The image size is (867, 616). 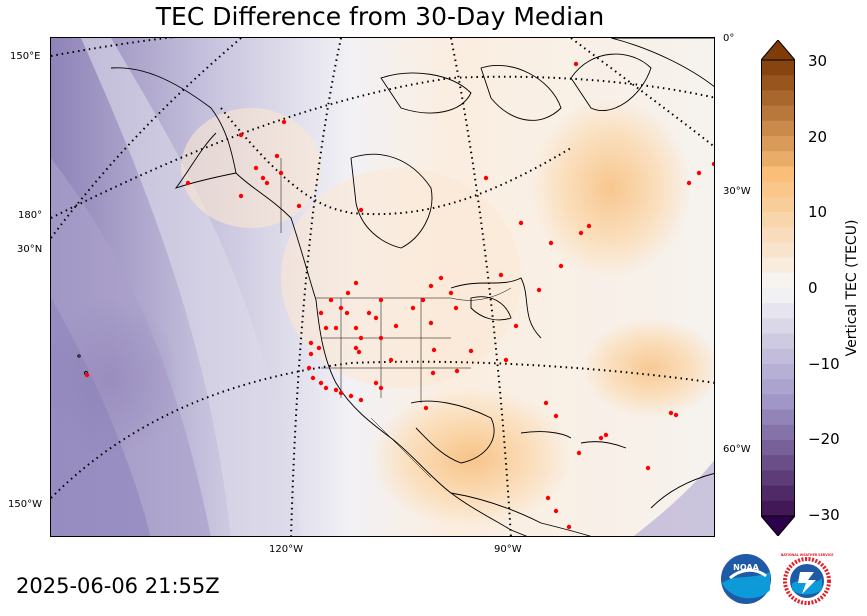 I want to click on nws-ring, so click(x=807, y=581).